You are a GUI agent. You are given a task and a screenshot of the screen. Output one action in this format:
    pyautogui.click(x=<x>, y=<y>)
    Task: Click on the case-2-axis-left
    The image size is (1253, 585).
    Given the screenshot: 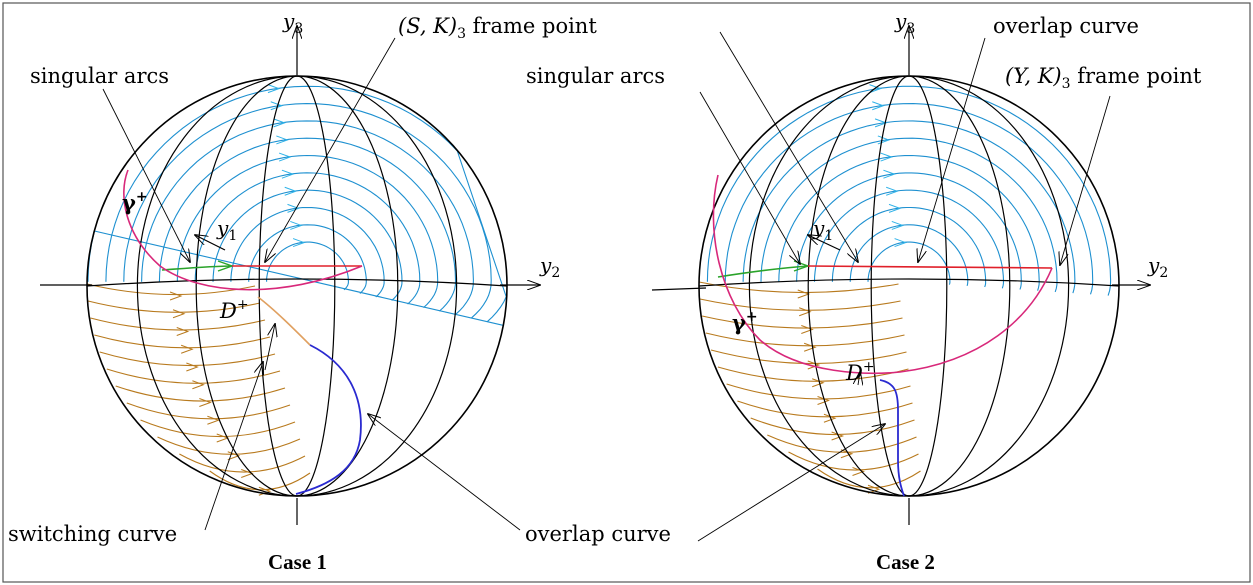 What is the action you would take?
    pyautogui.click(x=679, y=289)
    